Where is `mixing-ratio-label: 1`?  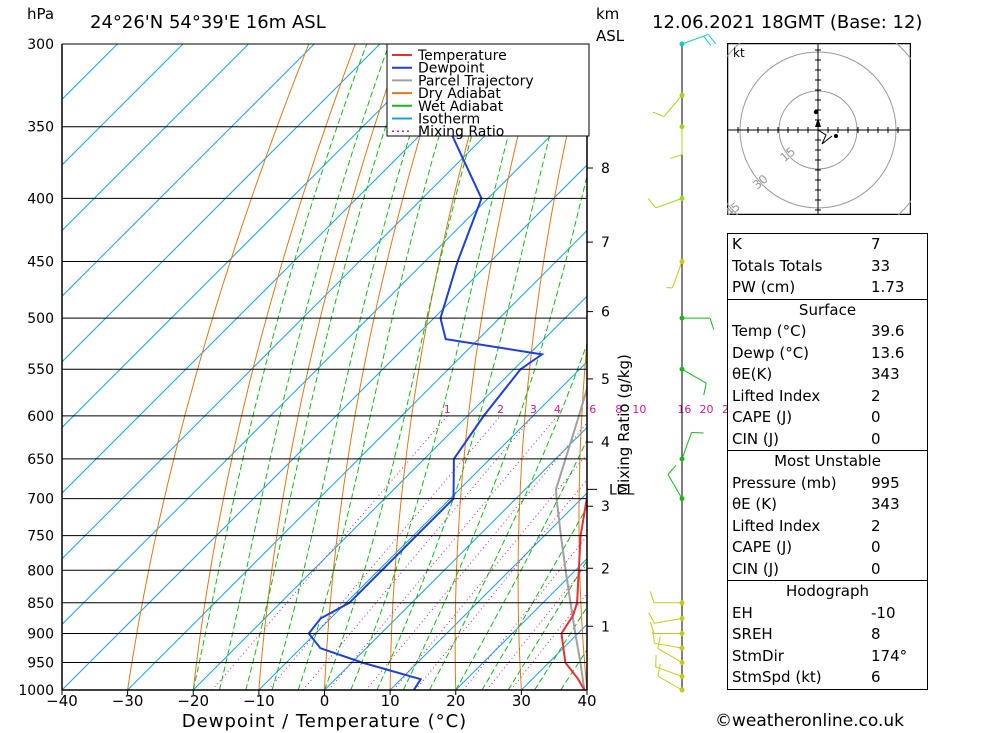 mixing-ratio-label: 1 is located at coordinates (447, 409).